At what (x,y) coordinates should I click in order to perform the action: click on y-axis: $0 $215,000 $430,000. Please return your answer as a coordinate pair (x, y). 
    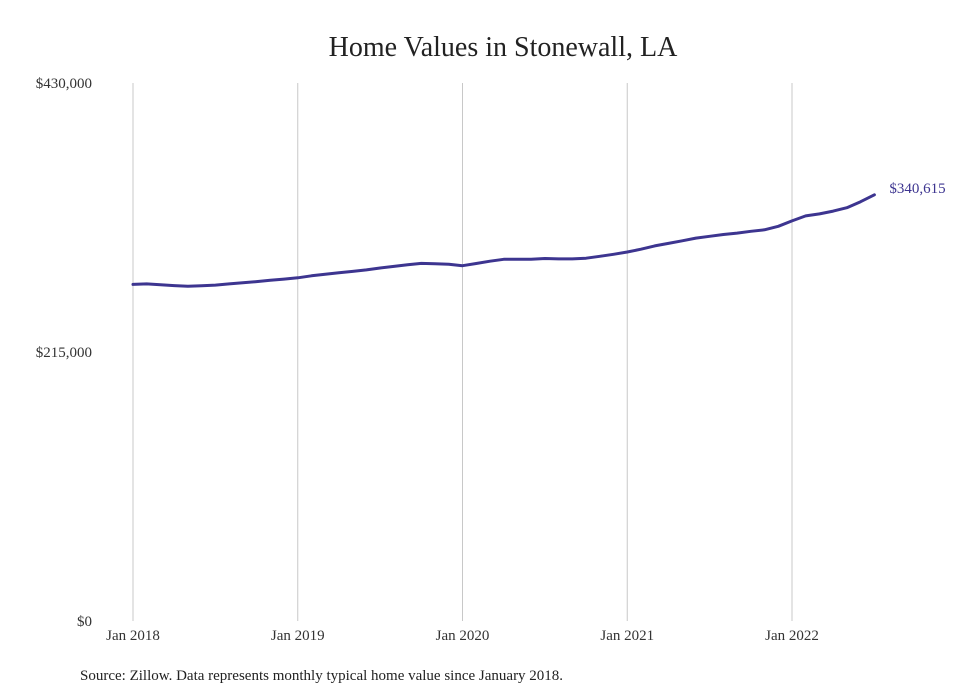
    Looking at the image, I should click on (64, 353).